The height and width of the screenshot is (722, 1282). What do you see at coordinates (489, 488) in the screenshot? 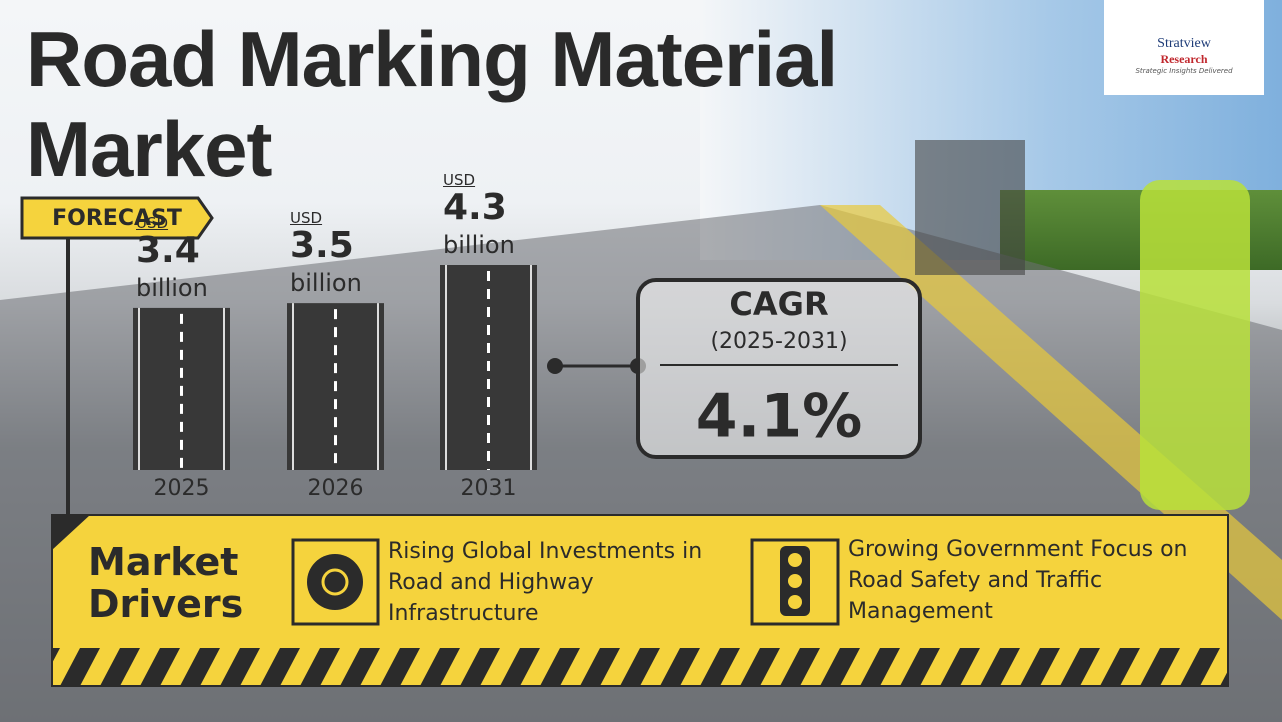
I see `x-tick-label: 2031` at bounding box center [489, 488].